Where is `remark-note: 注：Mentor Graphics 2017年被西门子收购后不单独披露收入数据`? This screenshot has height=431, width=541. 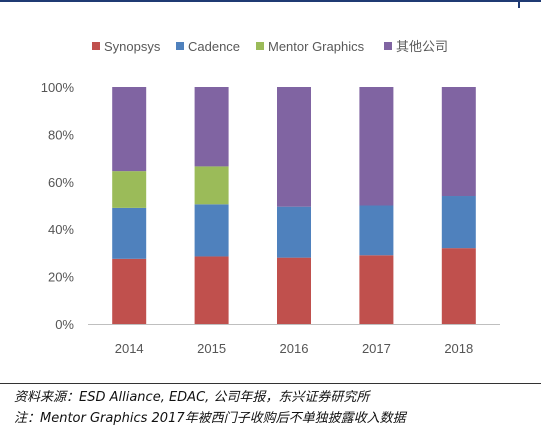
remark-note: 注：Mentor Graphics 2017年被西门子收购后不单独披露收入数据 is located at coordinates (210, 418).